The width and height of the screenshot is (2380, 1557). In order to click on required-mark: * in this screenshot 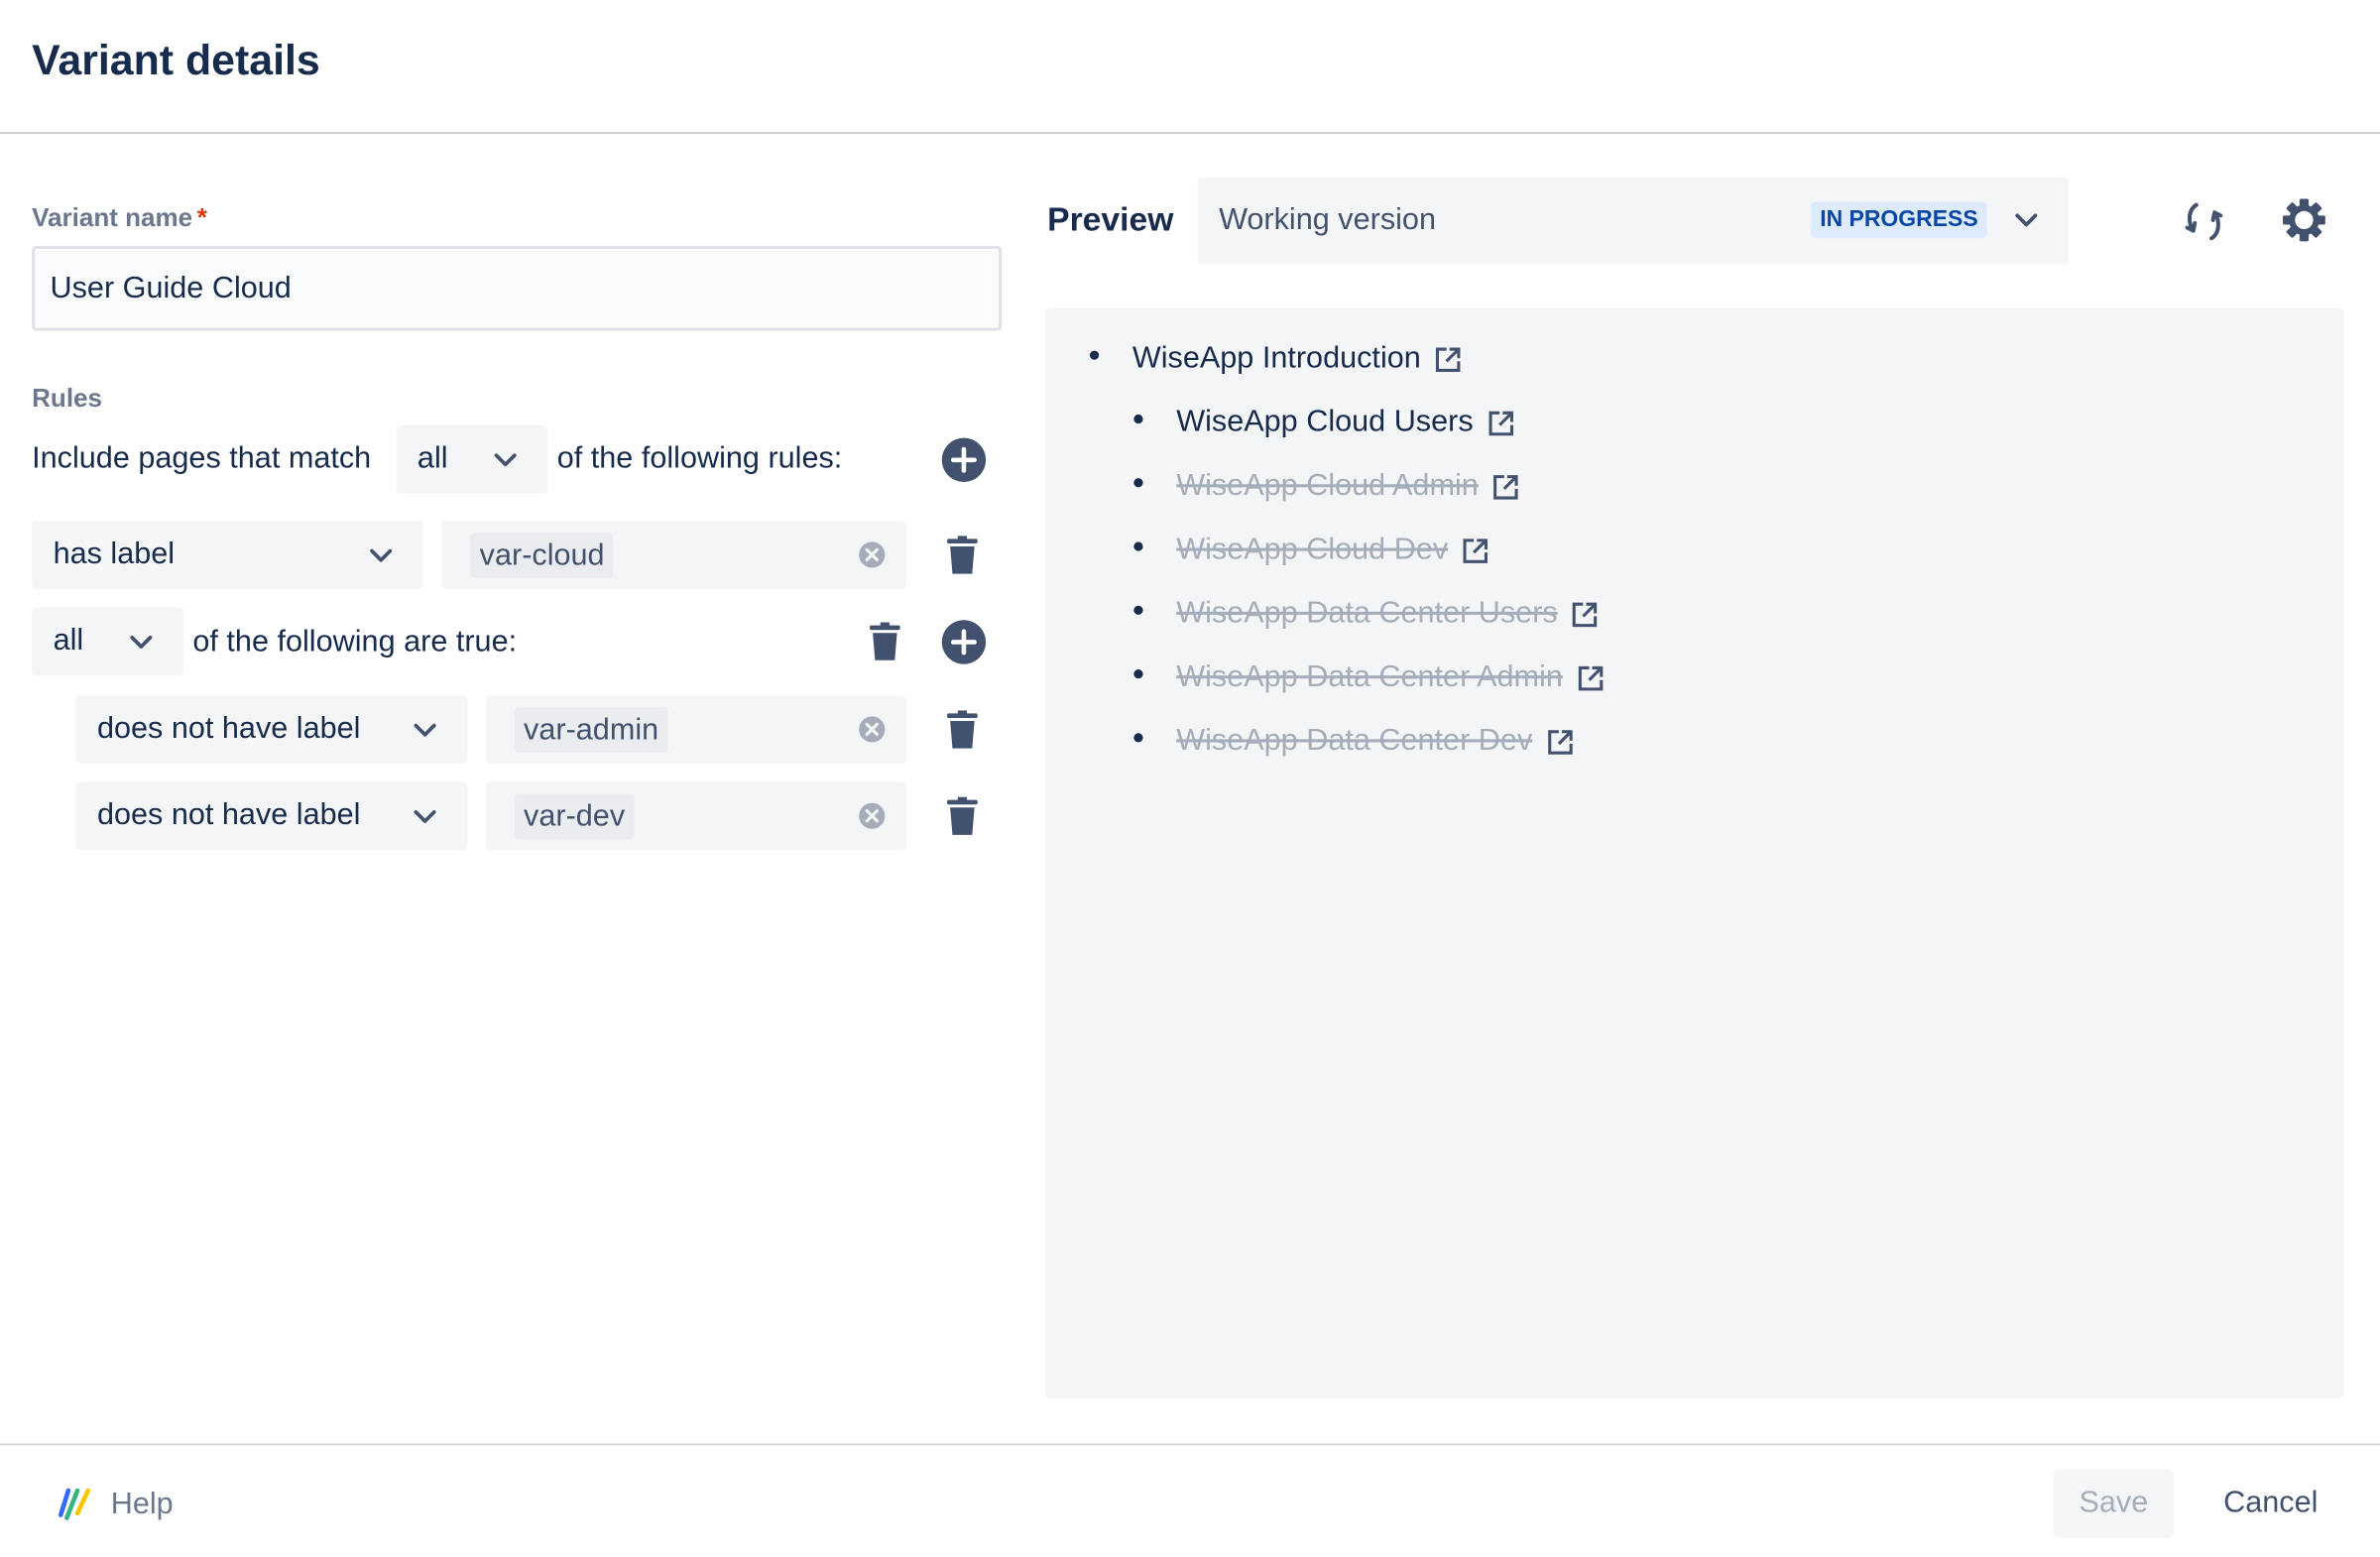, I will do `click(201, 218)`.